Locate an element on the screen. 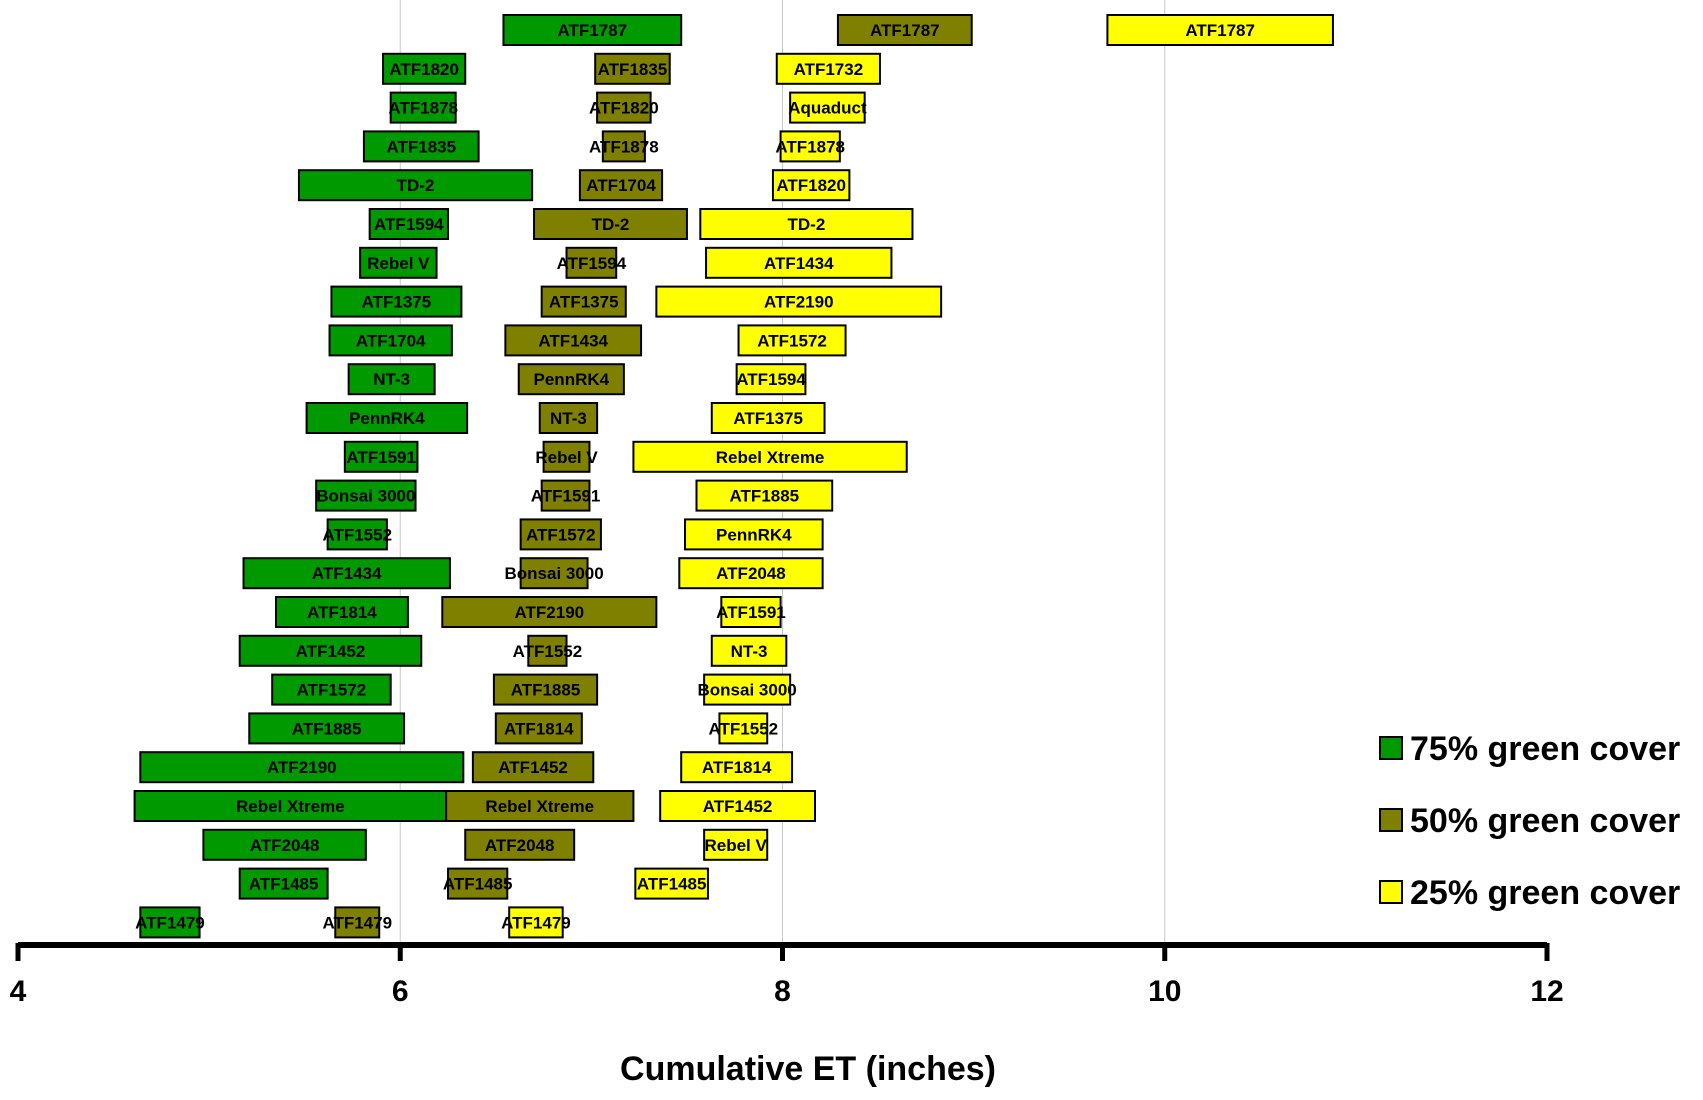  bar-25-green-cover-atf1591 is located at coordinates (751, 612).